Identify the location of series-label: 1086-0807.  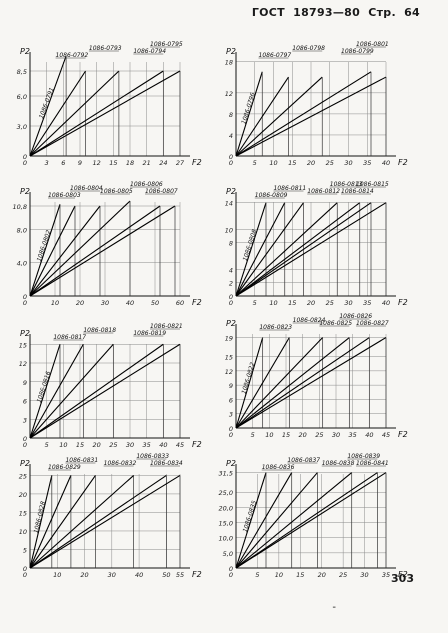
(161, 191).